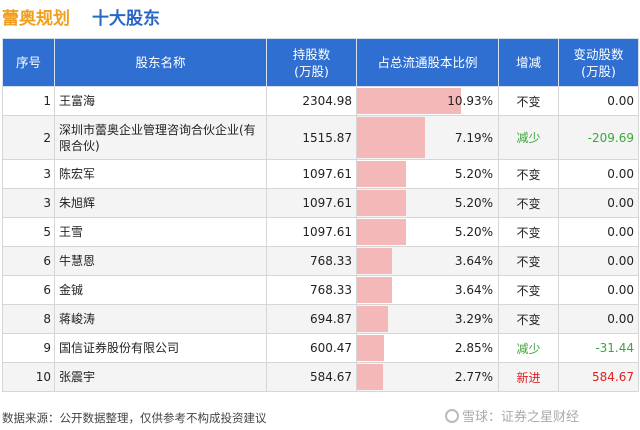  Describe the element at coordinates (473, 348) in the screenshot. I see `ratio-text: 2.85%` at that location.